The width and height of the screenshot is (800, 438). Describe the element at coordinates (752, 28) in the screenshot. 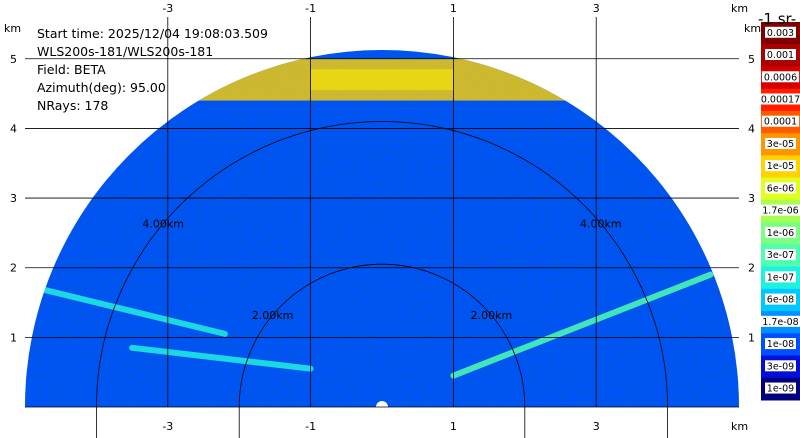

I see `axis-unit-label-2: km` at that location.